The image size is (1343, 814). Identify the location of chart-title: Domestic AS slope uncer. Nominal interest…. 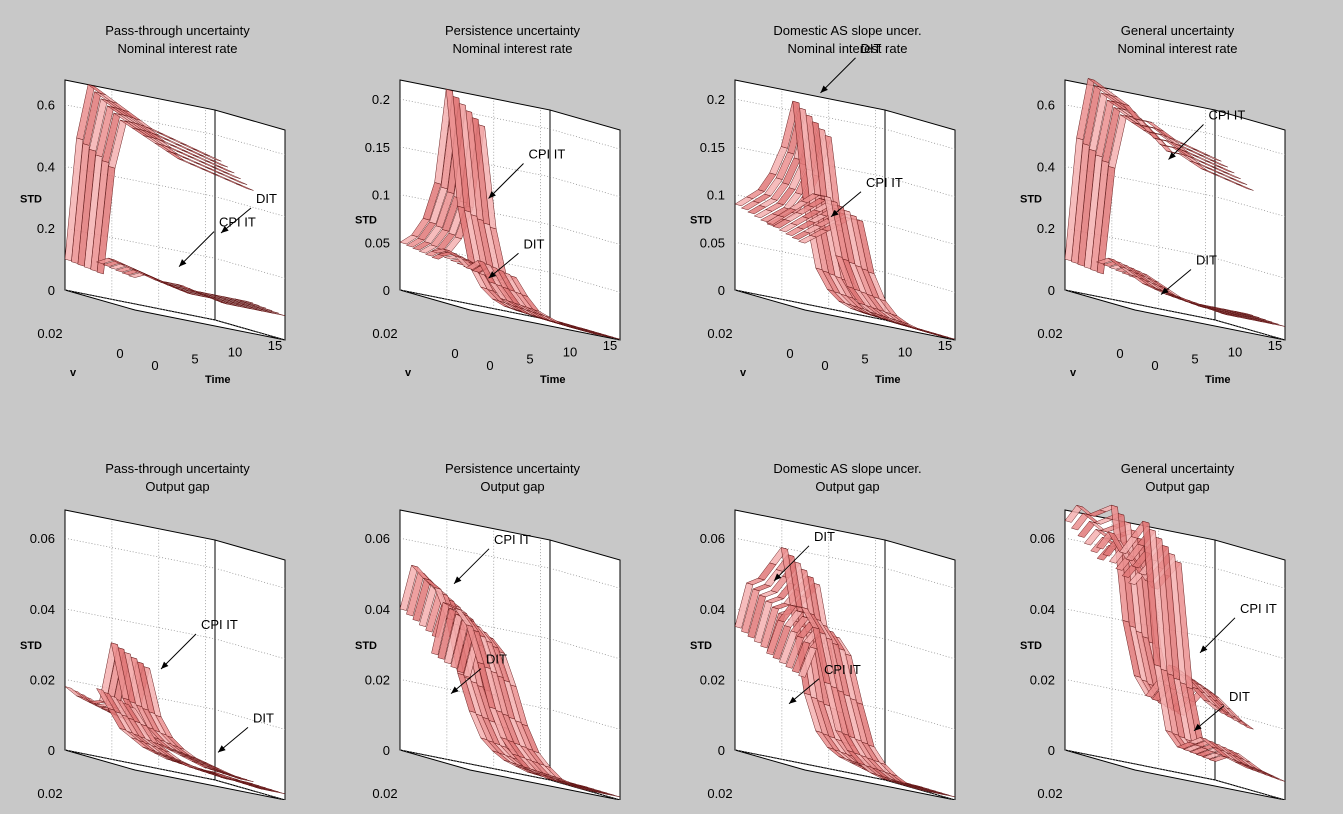
(847, 40).